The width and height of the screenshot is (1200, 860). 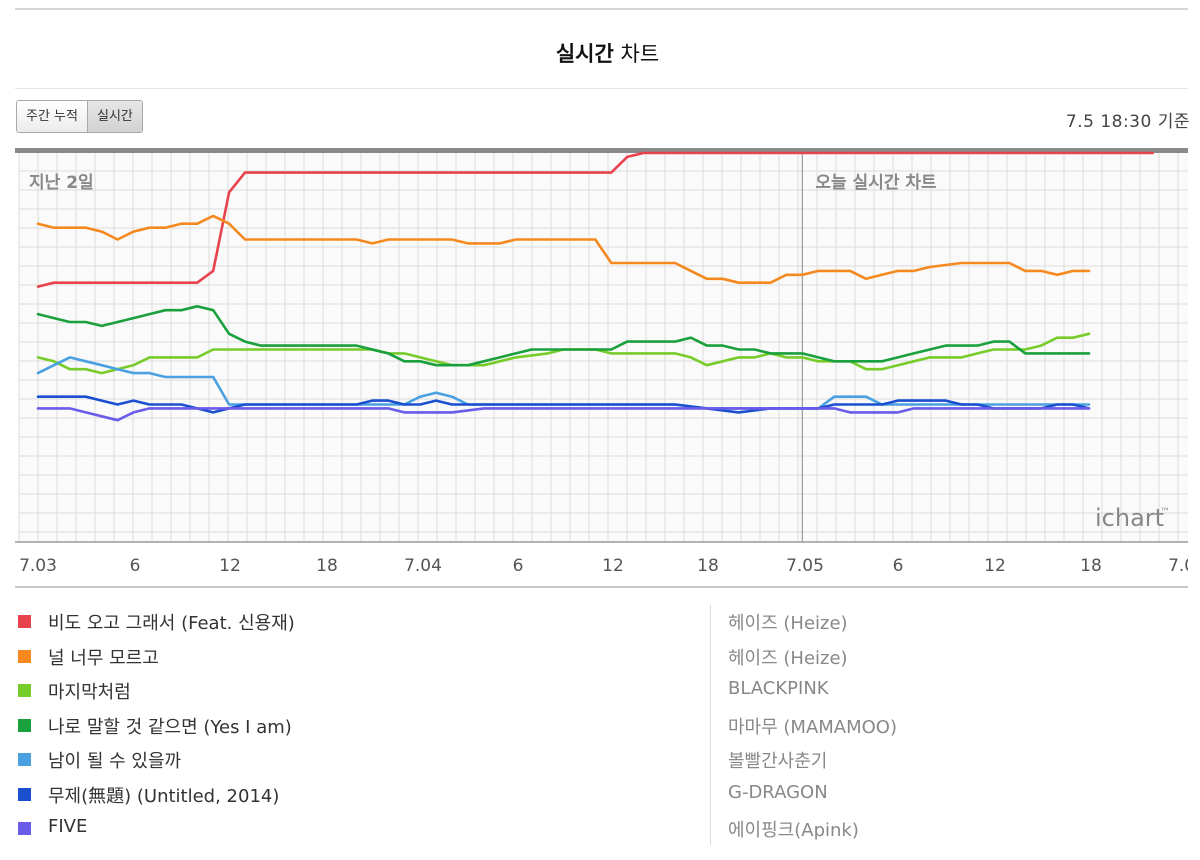 I want to click on top-divider, so click(x=601, y=9).